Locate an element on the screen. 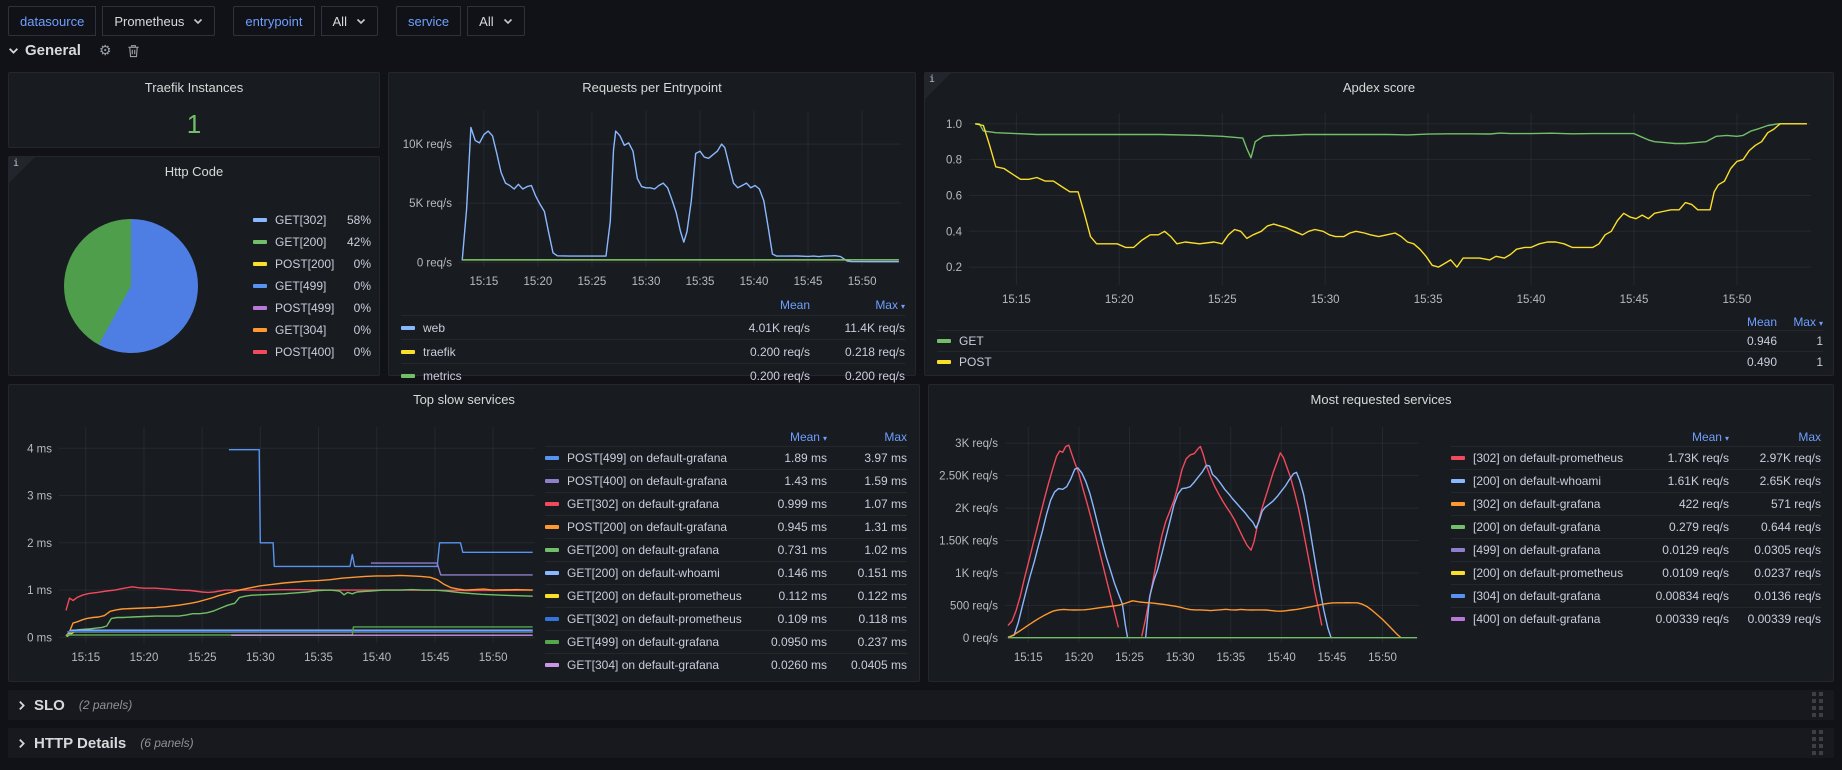 This screenshot has height=770, width=1842. panel-title-apdex: Apdex score is located at coordinates (1379, 87).